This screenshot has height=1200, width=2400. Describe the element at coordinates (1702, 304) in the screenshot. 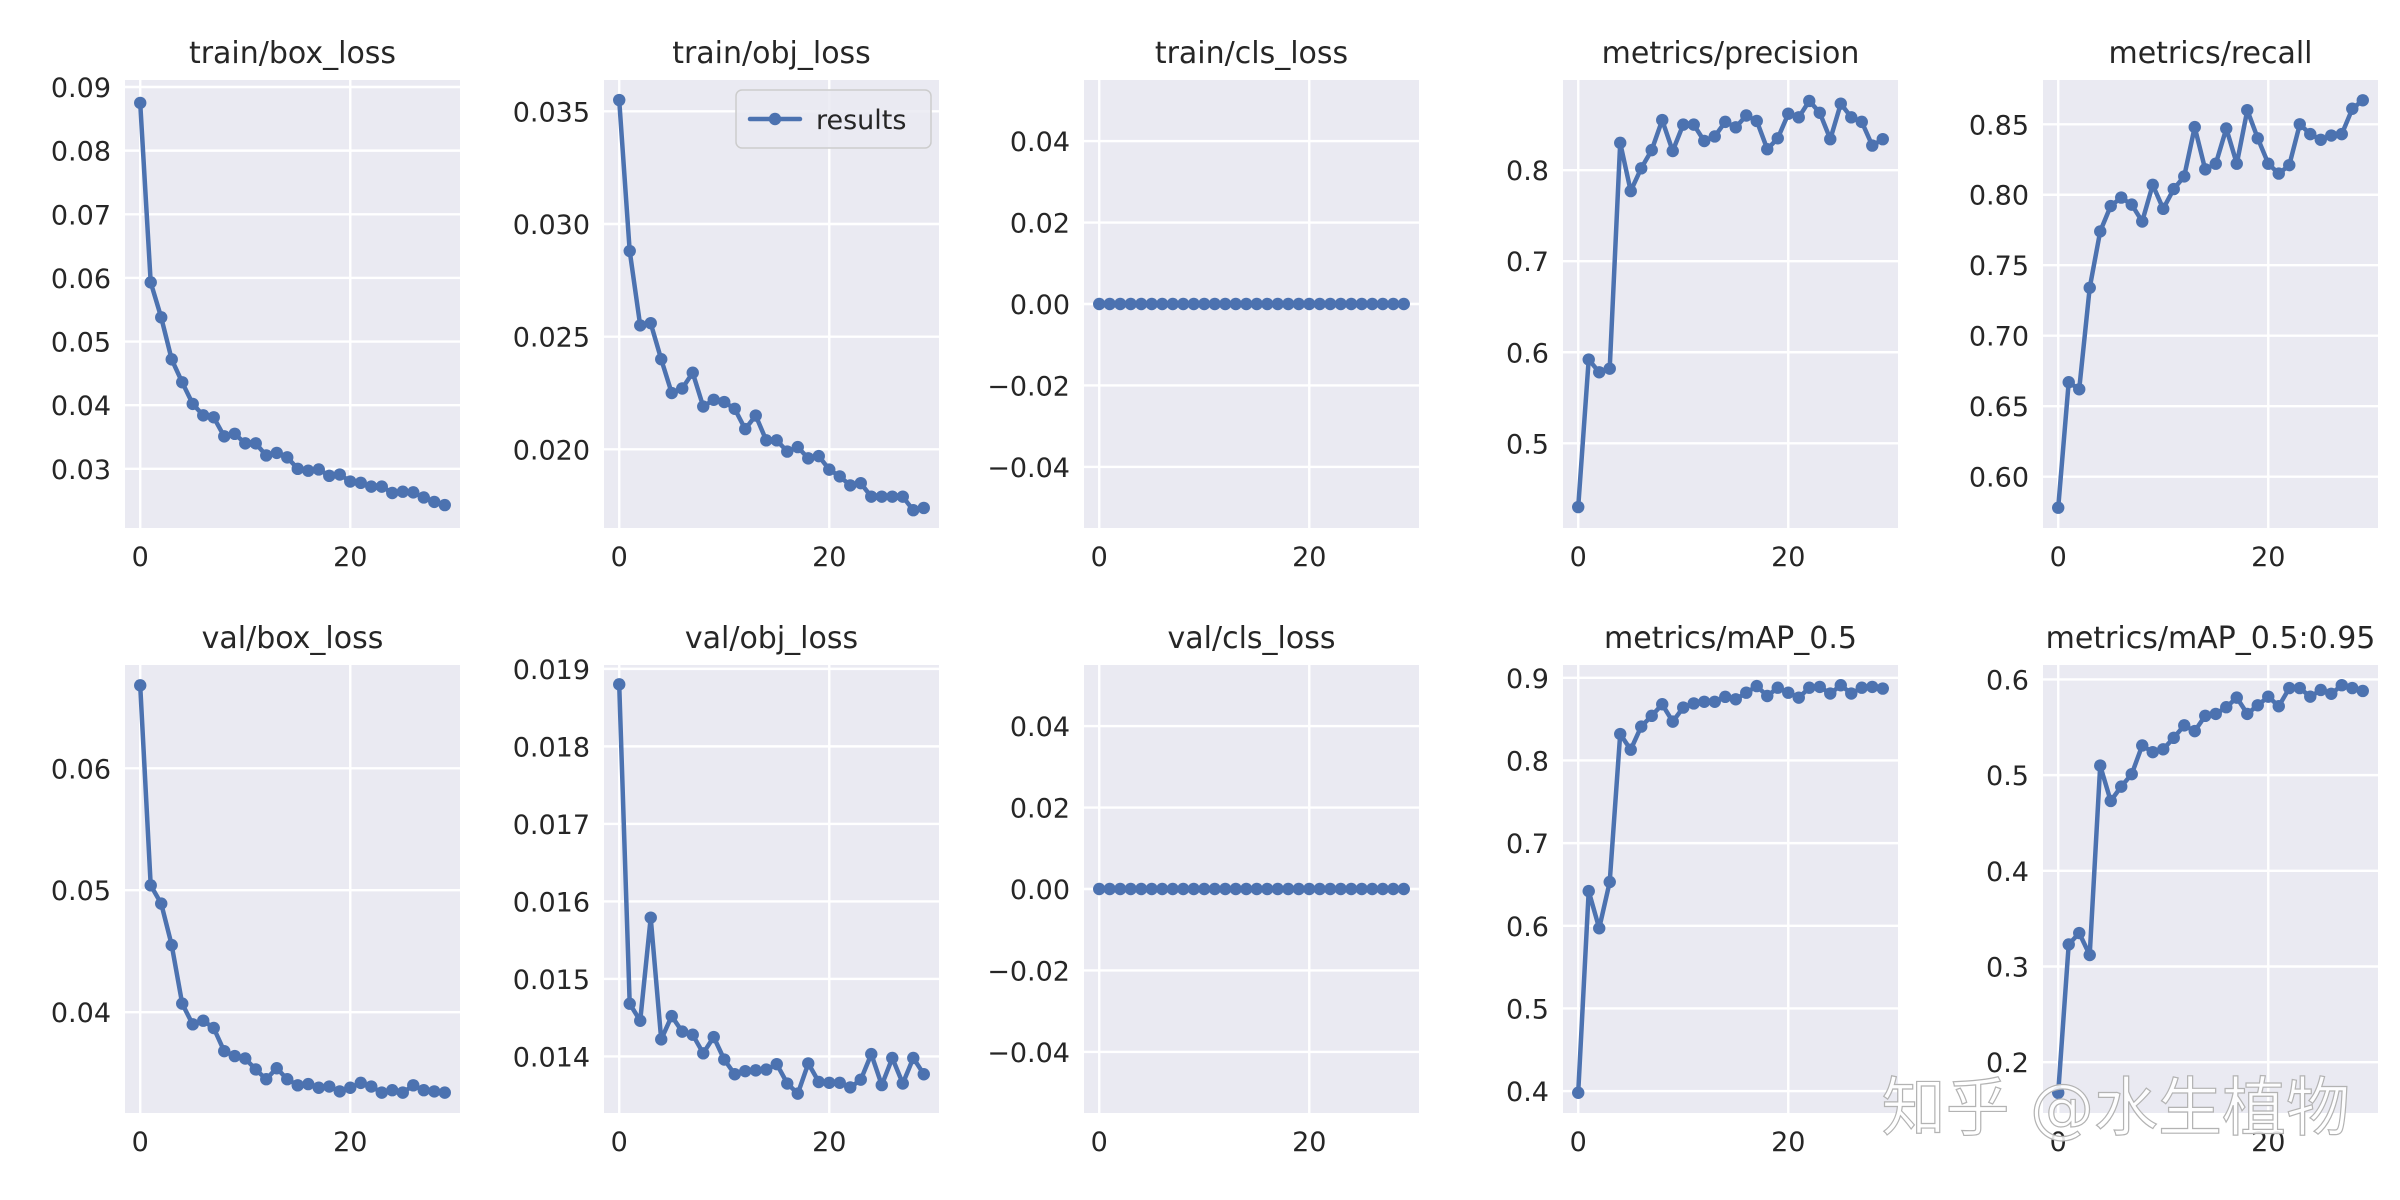

I see `subplot-metrics-precision: 0 20 0.5 0.6 0.7 0.8 metrics/precision` at that location.